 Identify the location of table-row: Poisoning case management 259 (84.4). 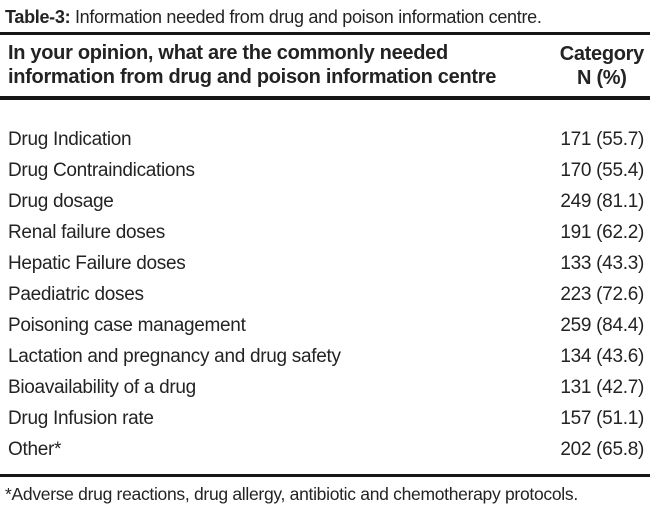
(326, 325).